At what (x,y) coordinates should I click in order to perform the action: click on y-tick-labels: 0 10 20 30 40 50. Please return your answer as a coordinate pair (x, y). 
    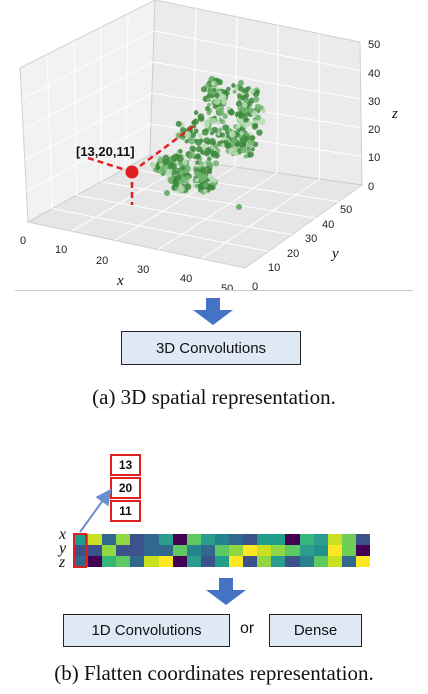
    Looking at the image, I should click on (302, 247).